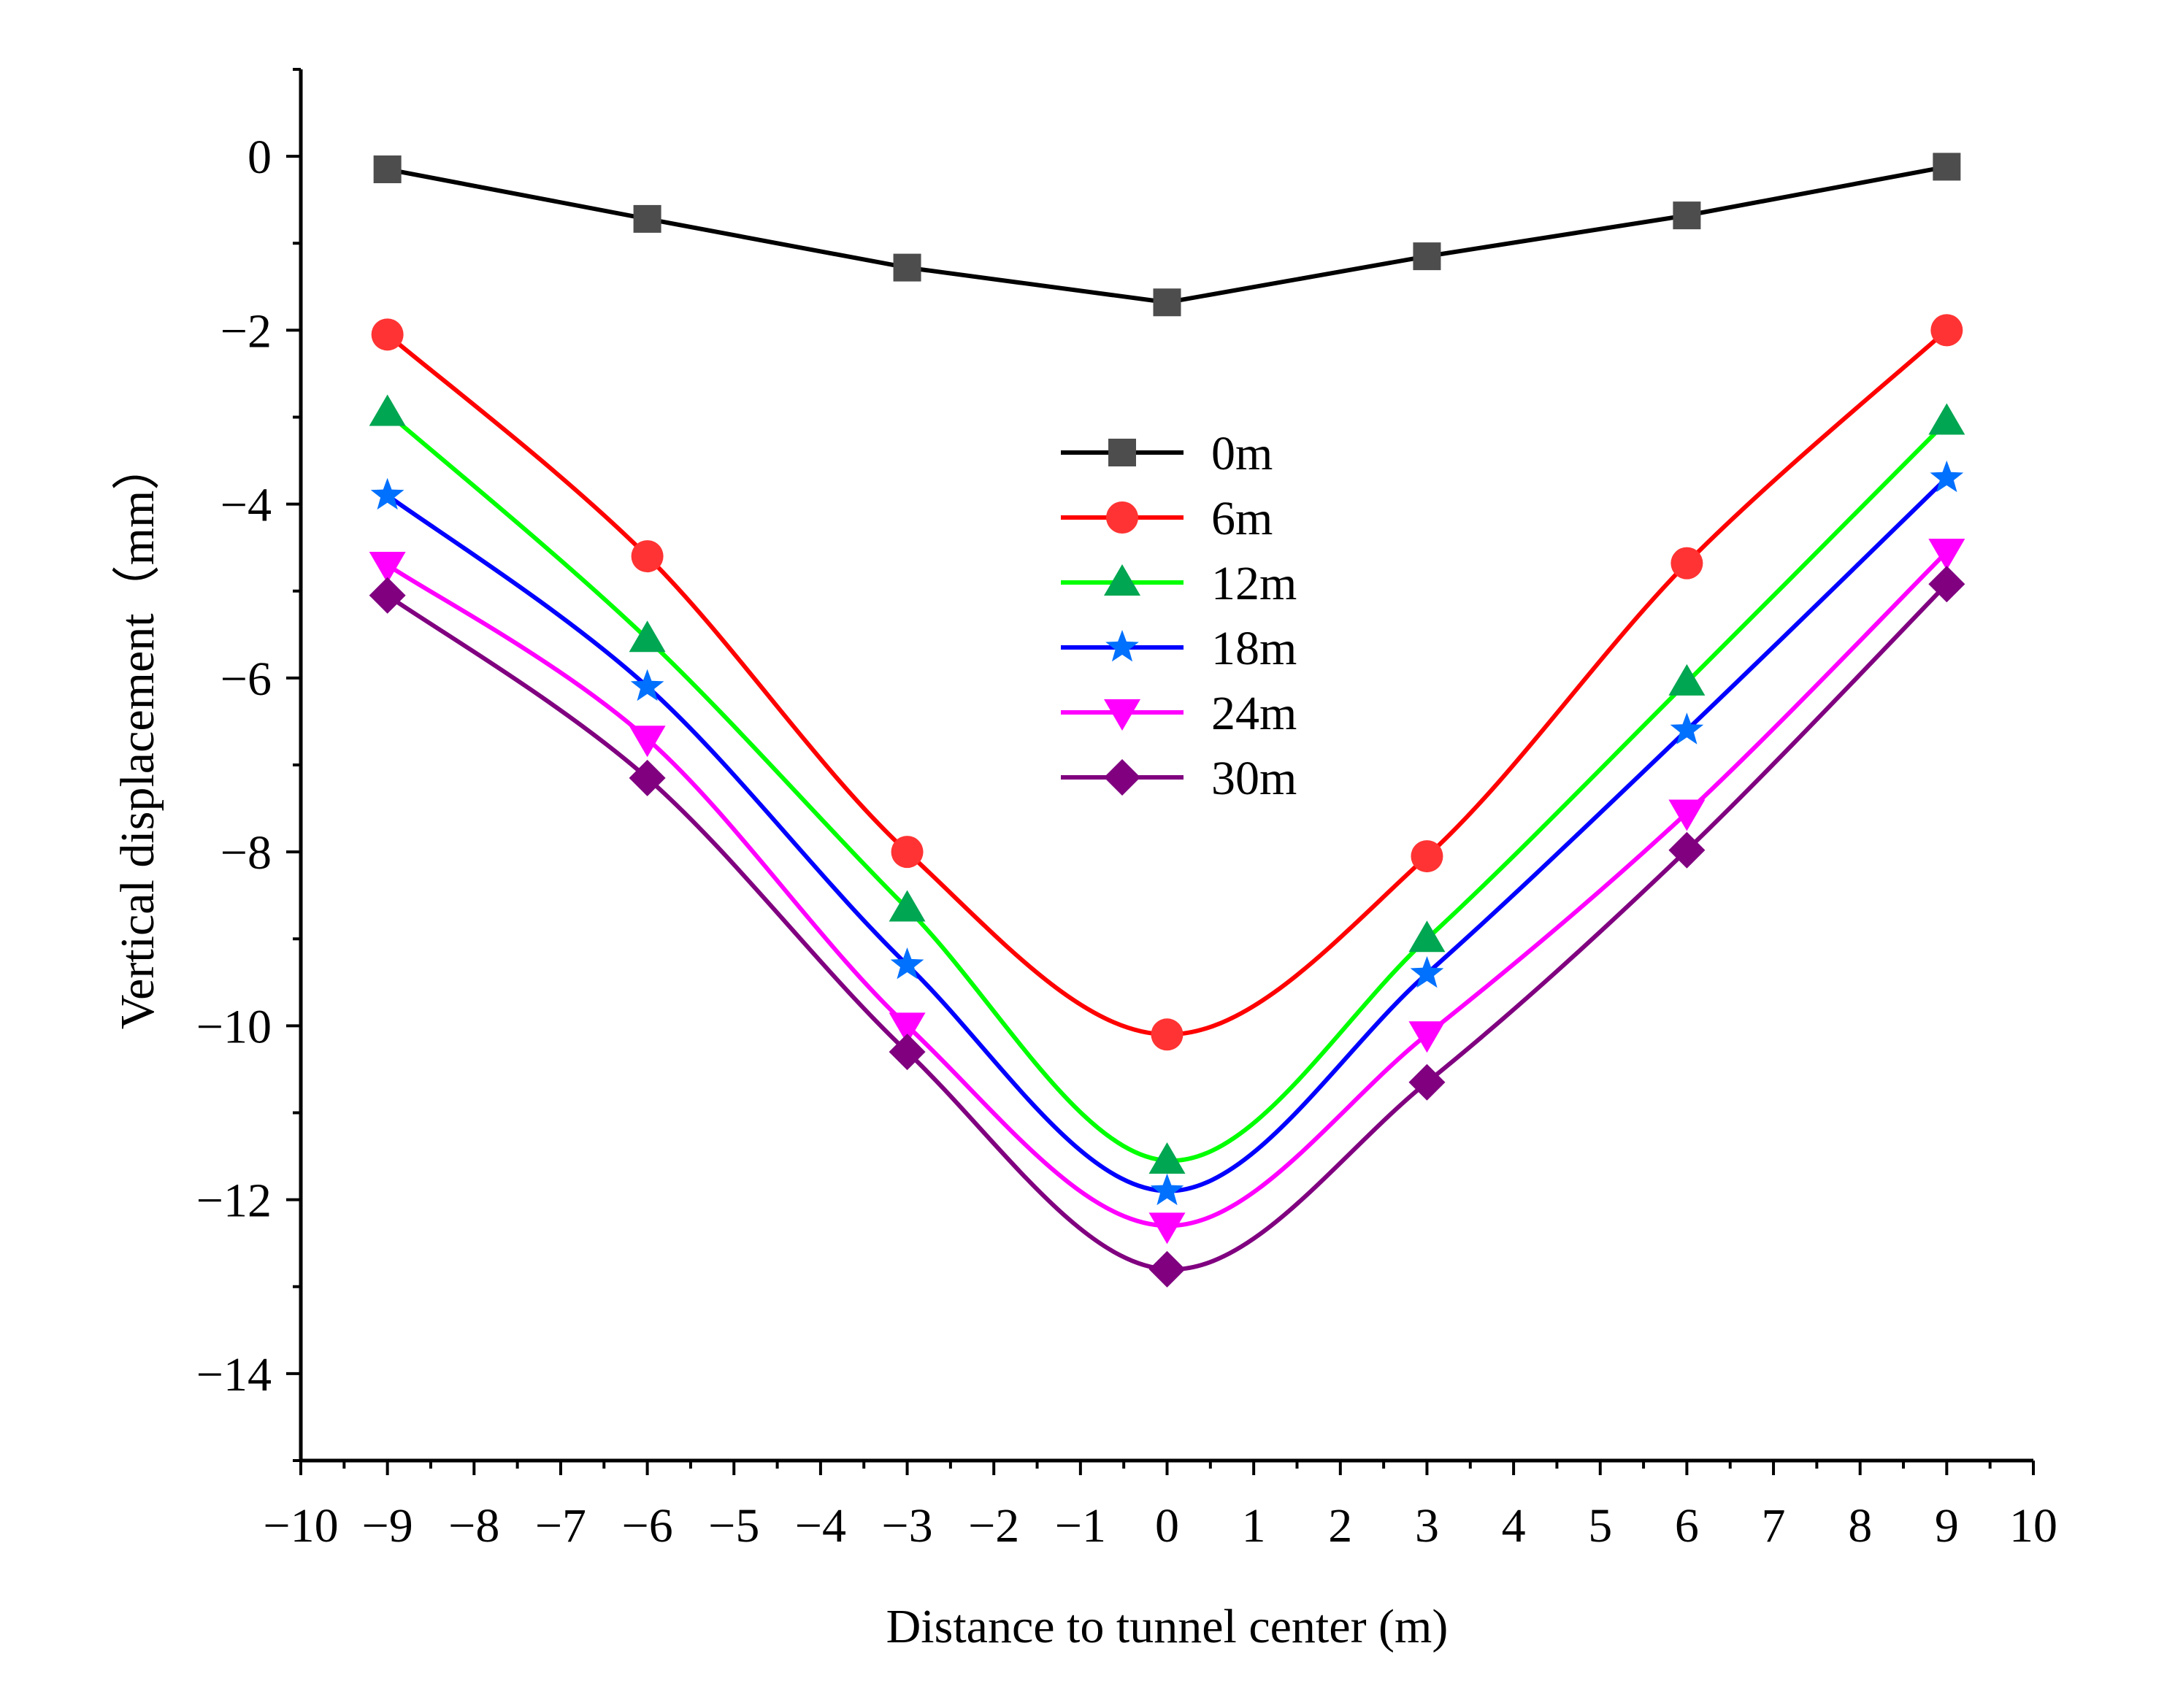 This screenshot has width=2175, height=1708. Describe the element at coordinates (1254, 648) in the screenshot. I see `legend-label: 18m` at that location.